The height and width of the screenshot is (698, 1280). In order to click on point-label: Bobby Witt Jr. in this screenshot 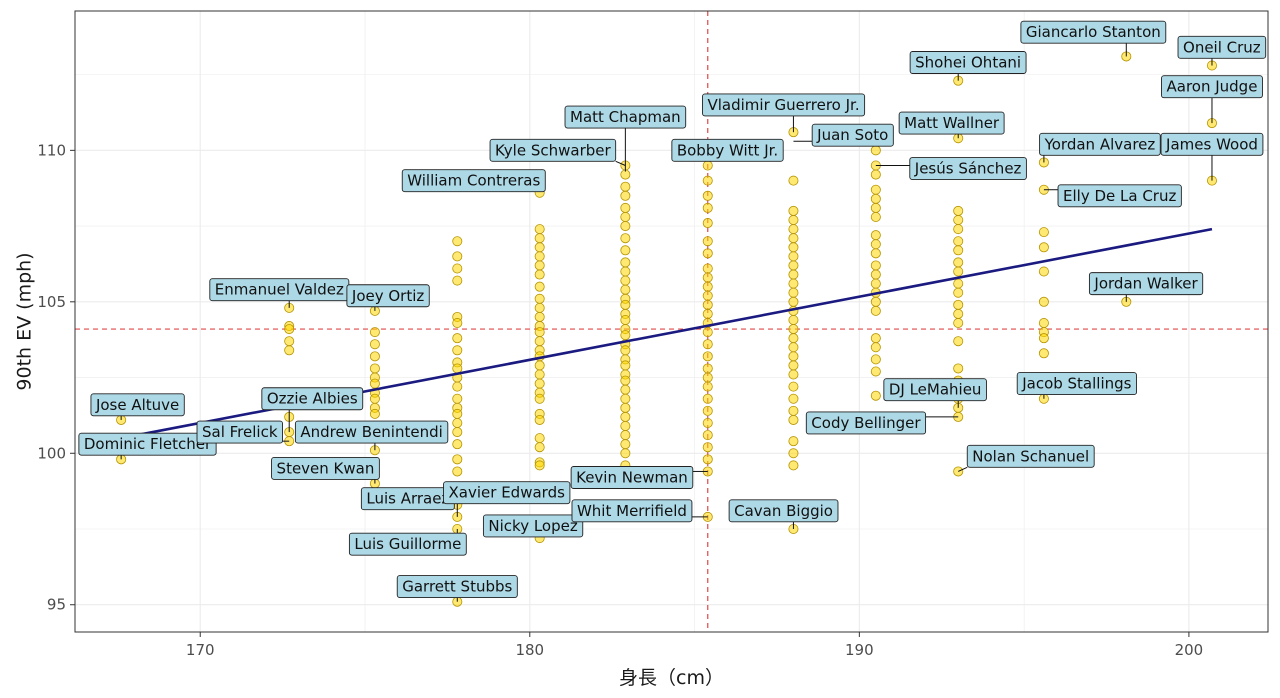, I will do `click(727, 150)`.